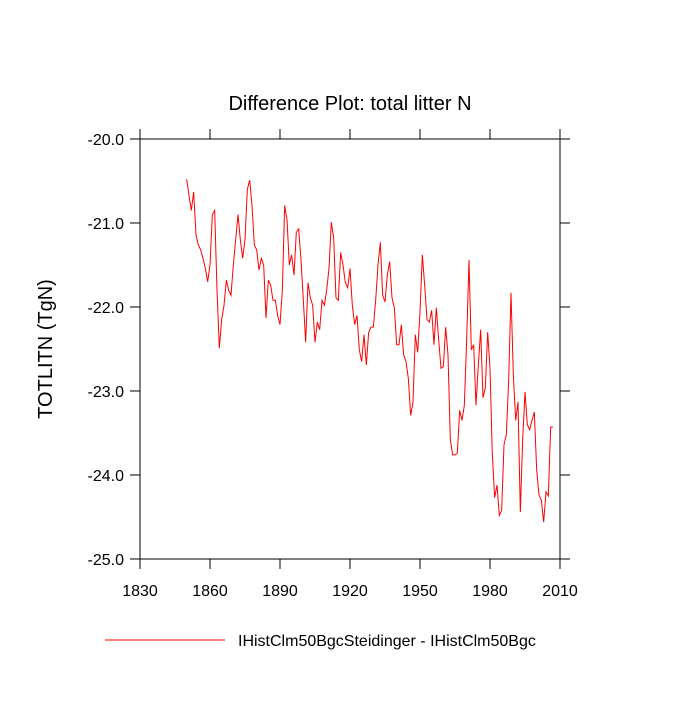  Describe the element at coordinates (106, 476) in the screenshot. I see `y-tick-label: -24.0` at that location.